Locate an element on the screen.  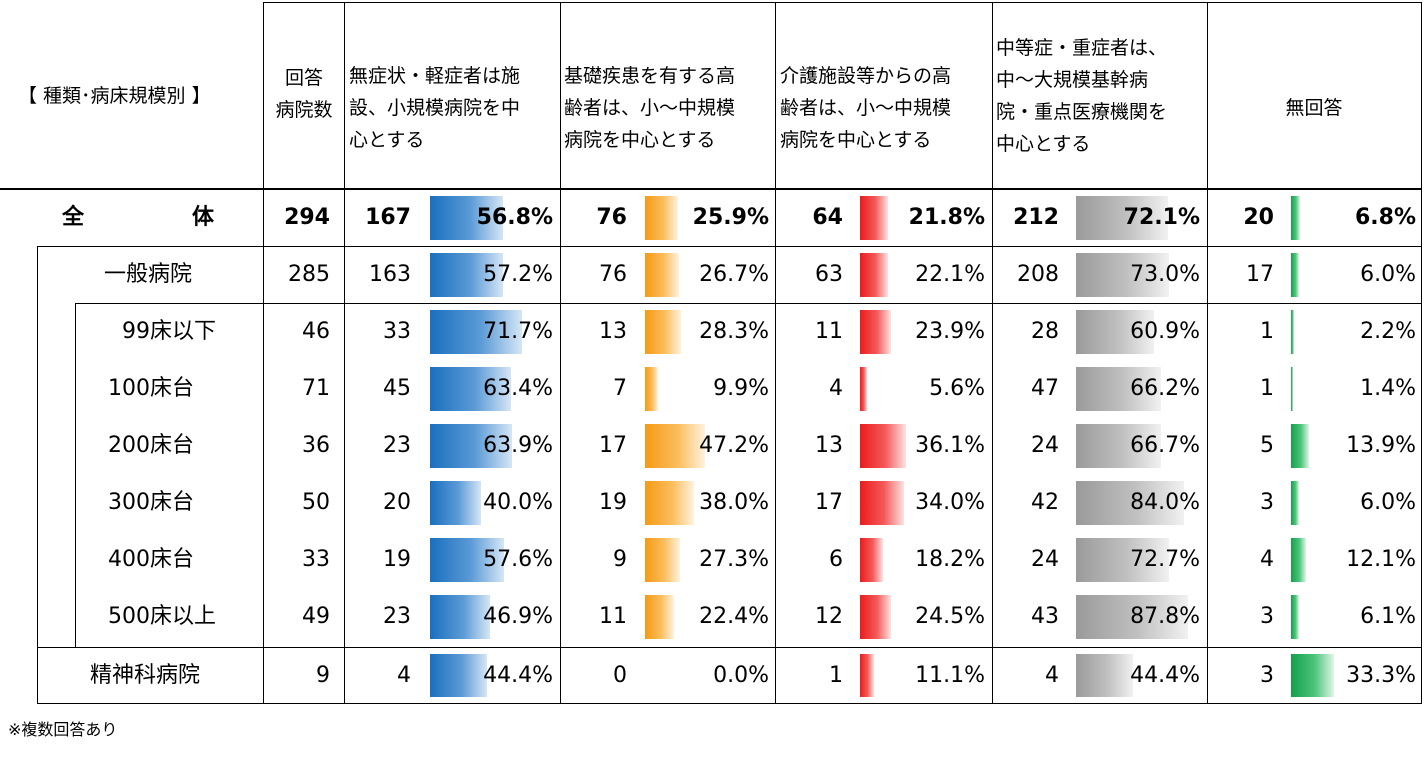
option2-header-line3: 病院を中心とする is located at coordinates (640, 140).